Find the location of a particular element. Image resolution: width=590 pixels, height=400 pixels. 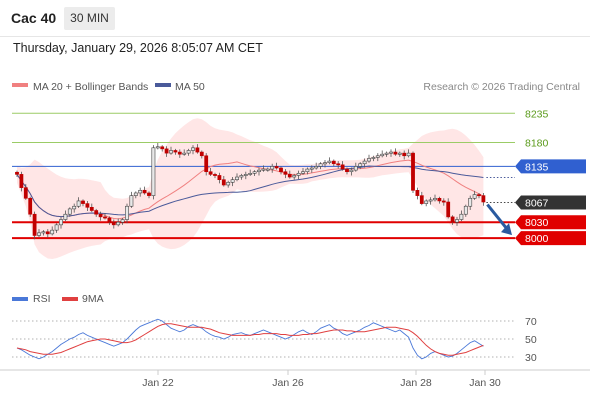

ma9-legend-swatch is located at coordinates (70, 299).